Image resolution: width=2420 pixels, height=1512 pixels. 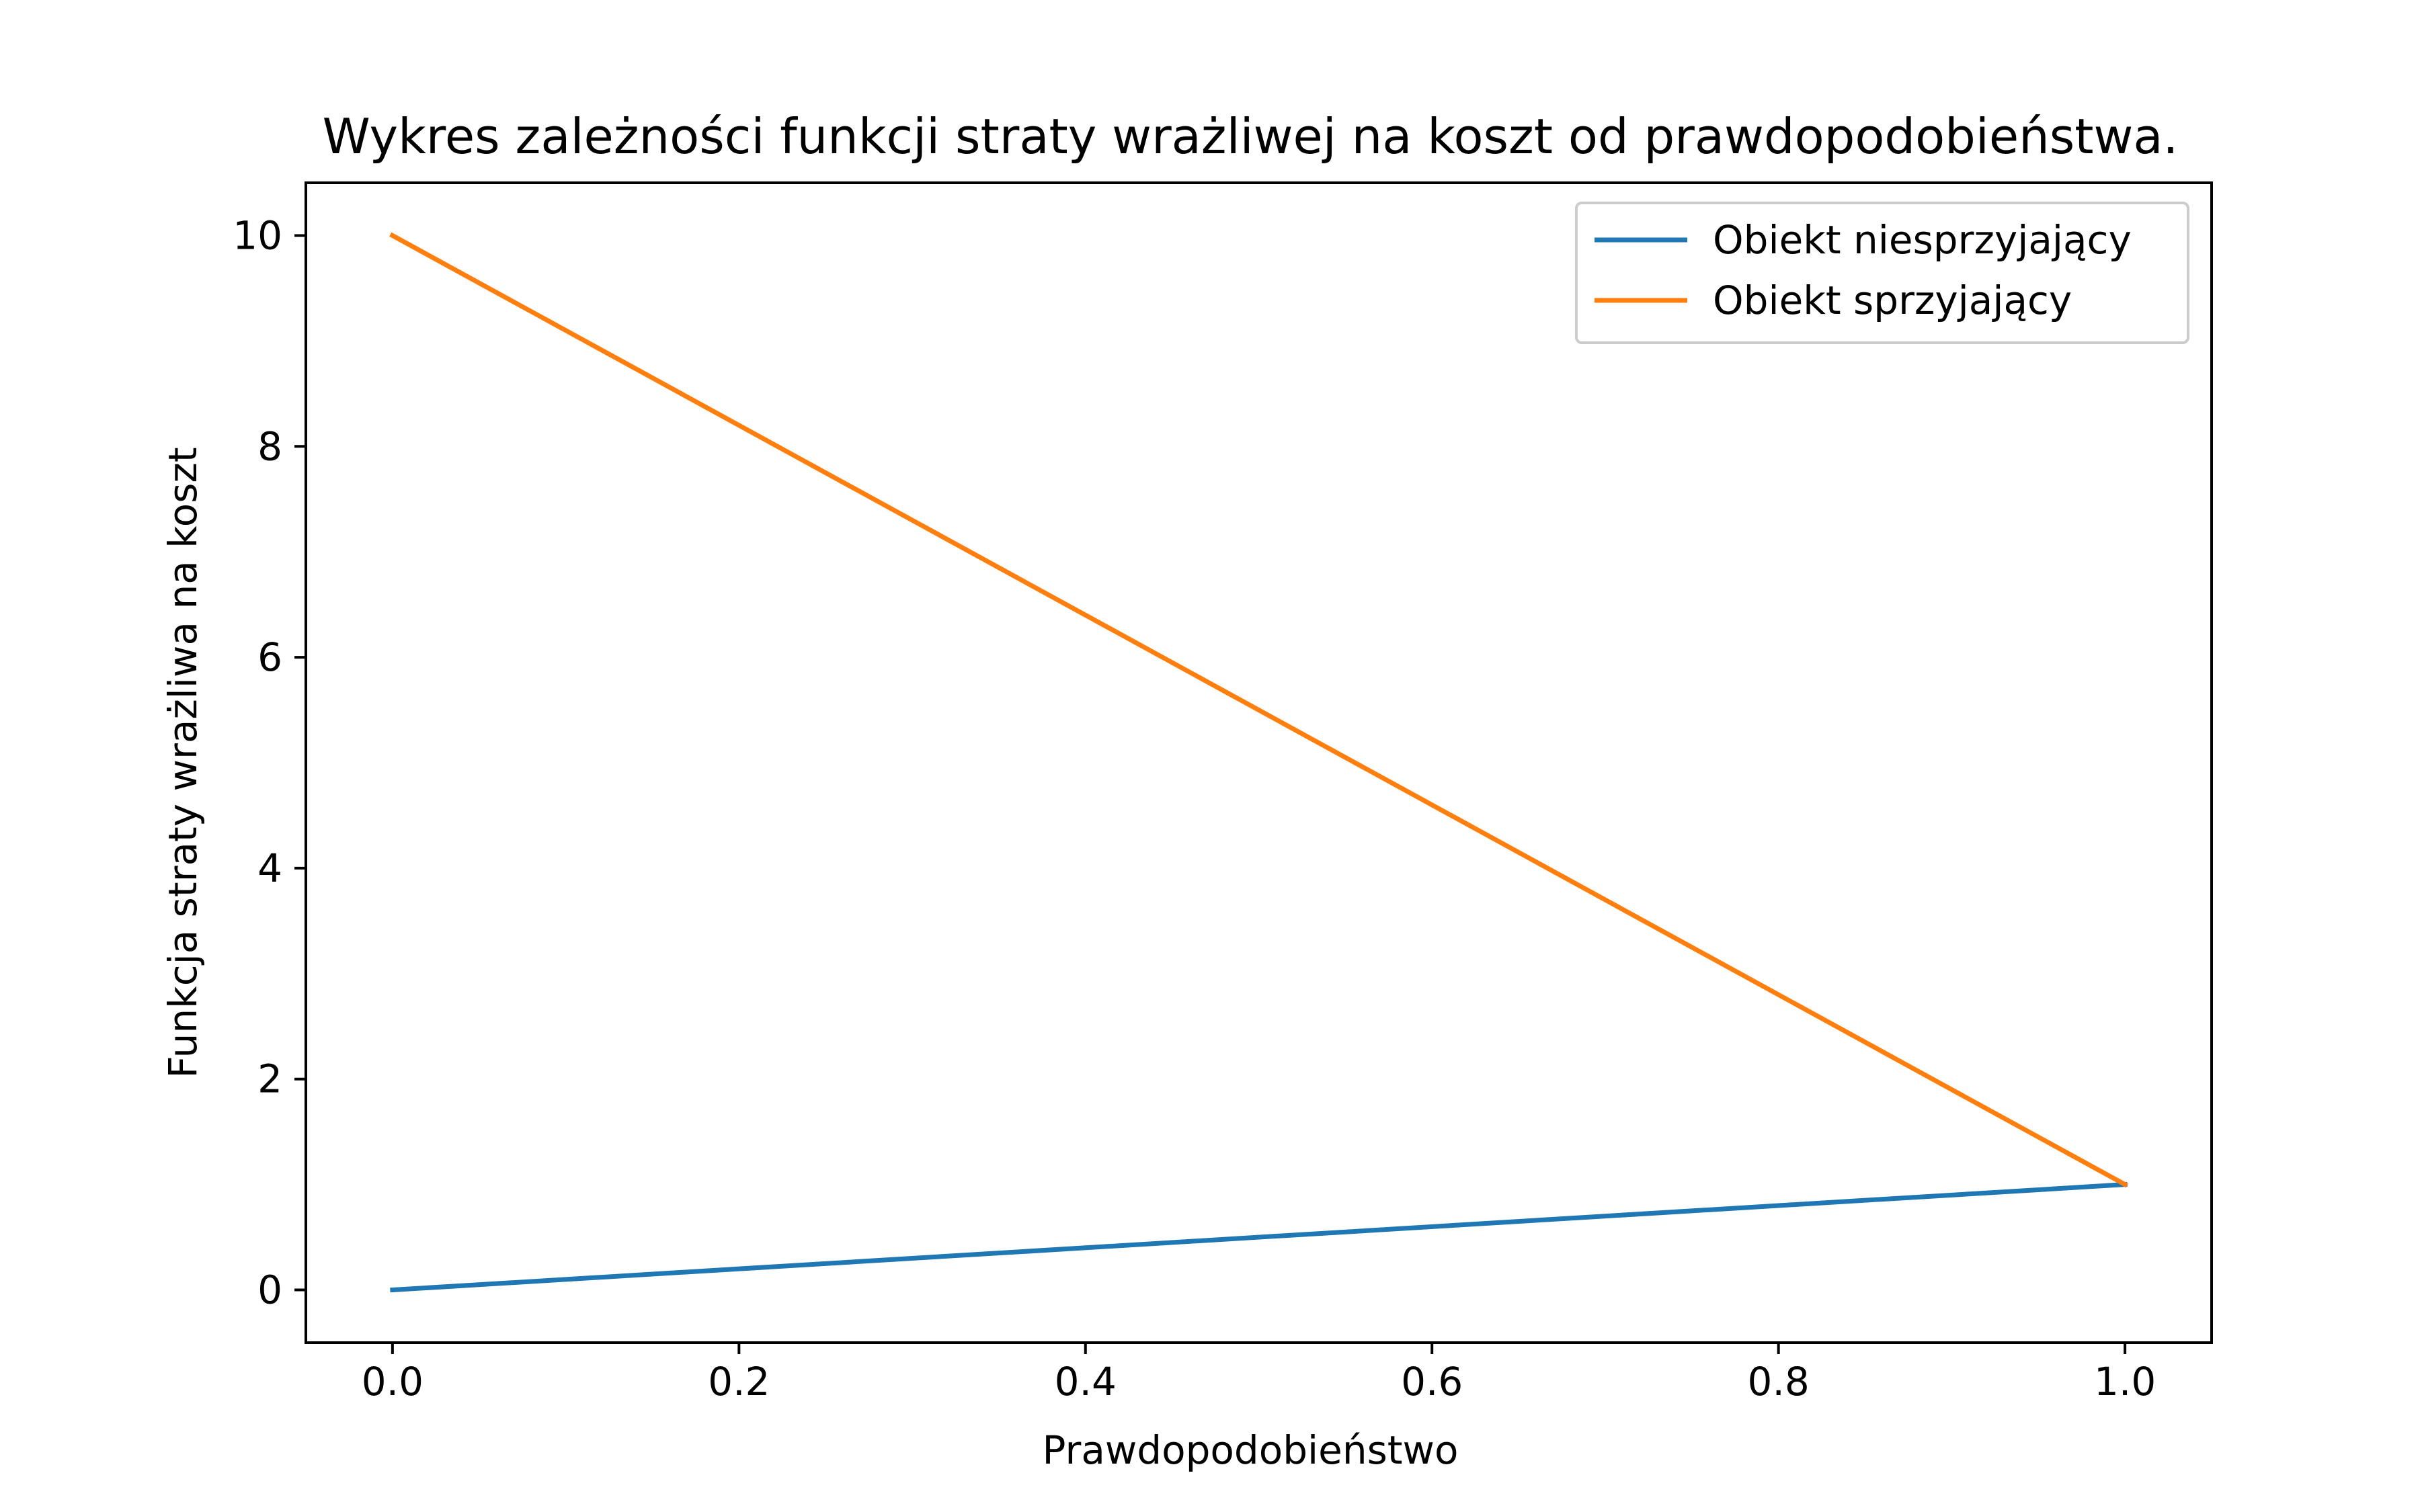 I want to click on y-tick-label: 0, so click(x=269, y=1290).